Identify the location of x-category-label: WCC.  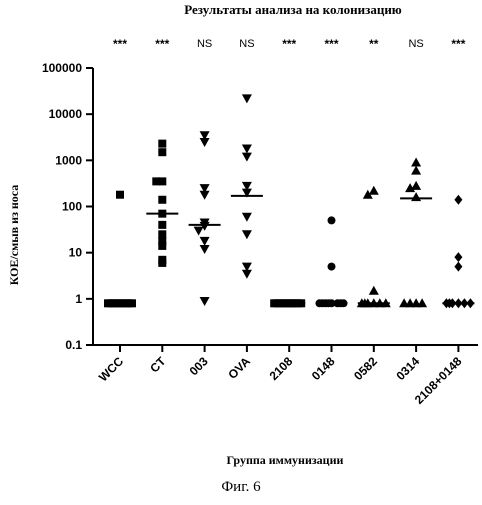
(111, 369).